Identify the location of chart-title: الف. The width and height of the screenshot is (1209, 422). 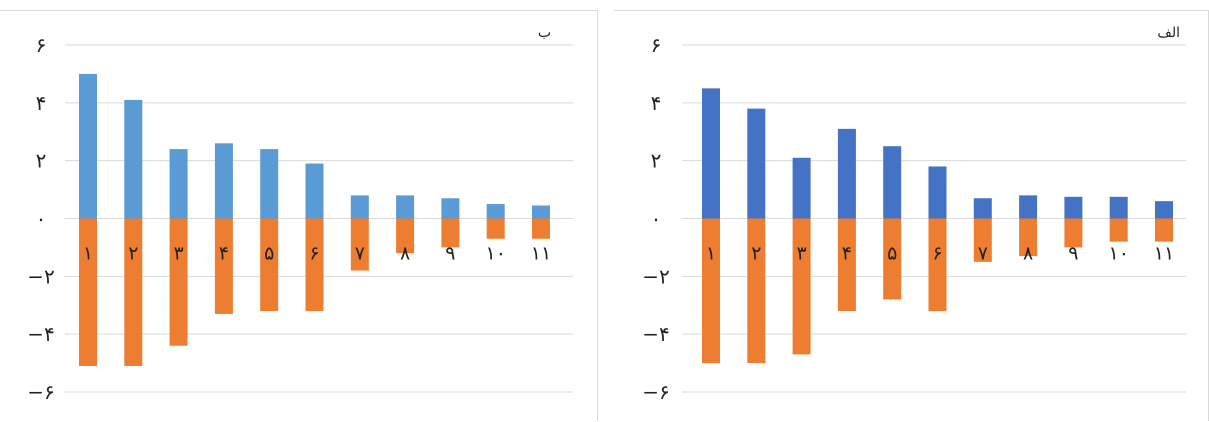
(1168, 33).